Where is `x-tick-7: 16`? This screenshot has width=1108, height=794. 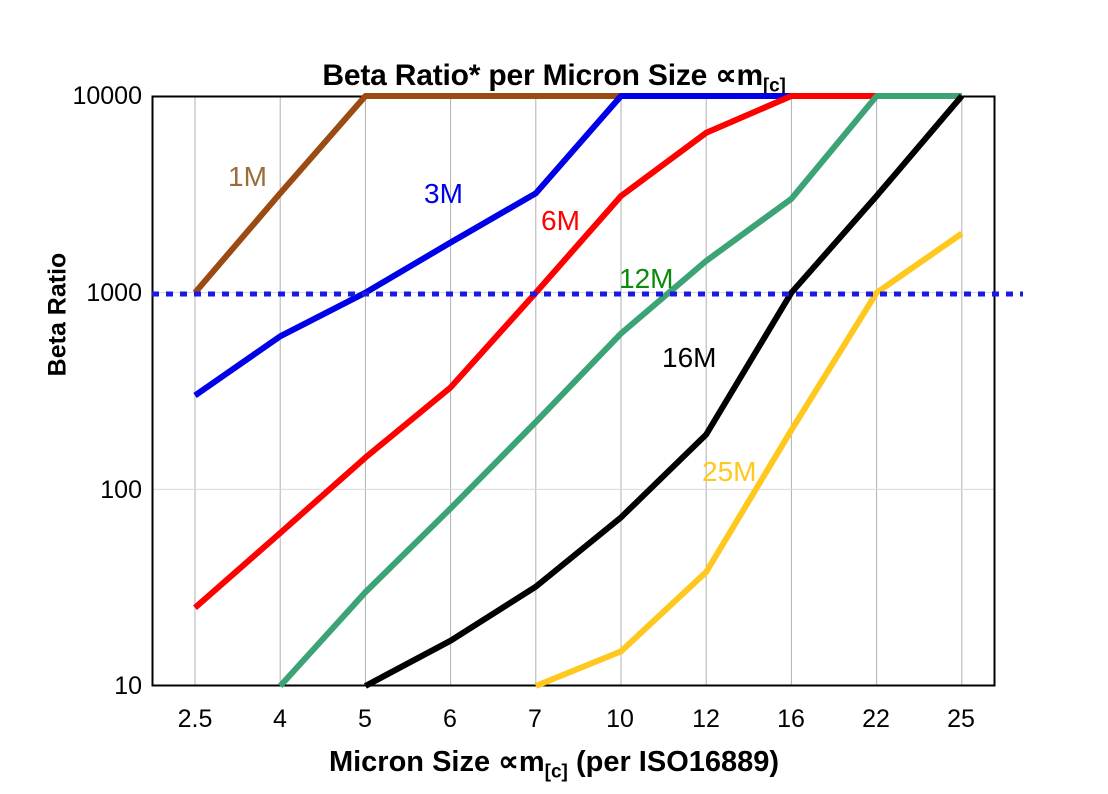 x-tick-7: 16 is located at coordinates (791, 719).